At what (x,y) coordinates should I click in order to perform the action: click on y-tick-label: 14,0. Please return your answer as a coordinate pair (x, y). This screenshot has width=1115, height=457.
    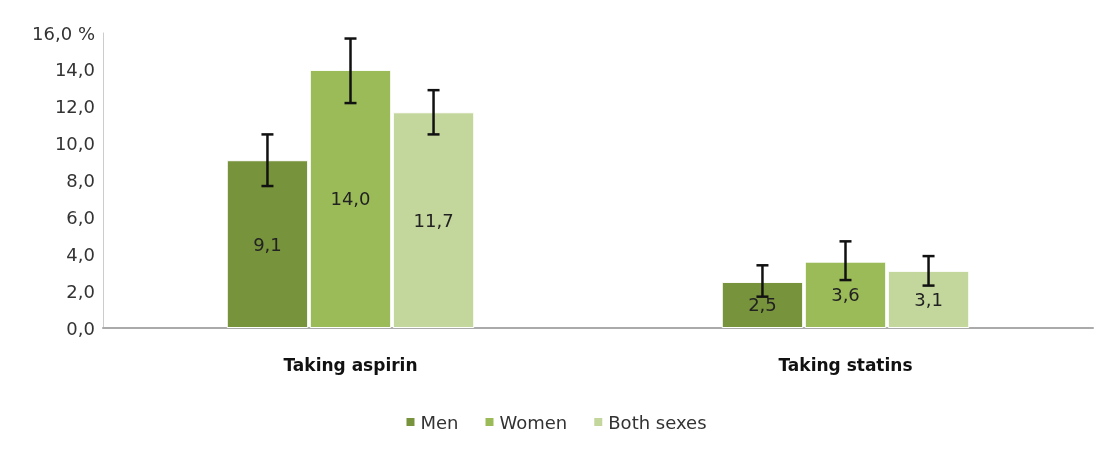
    Looking at the image, I should click on (74, 70).